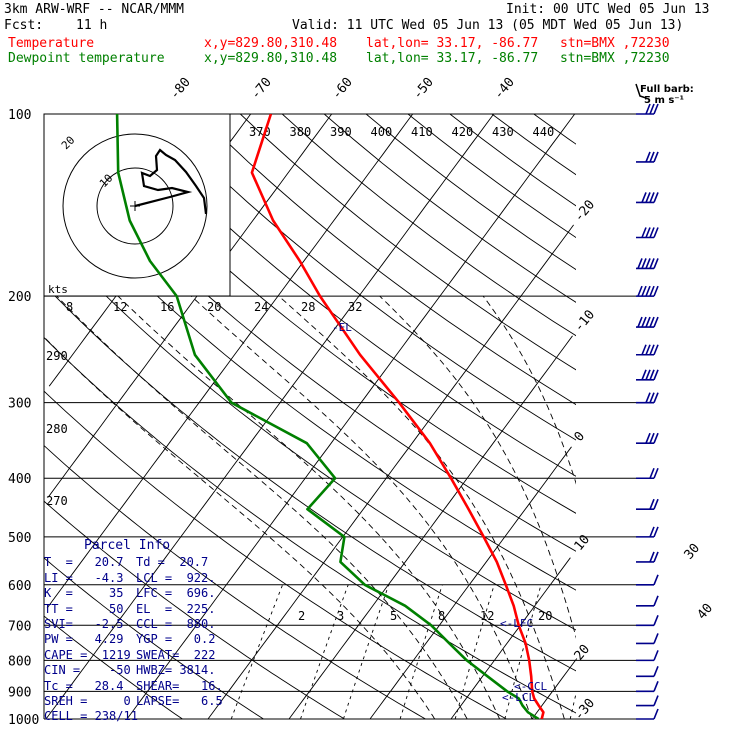 The height and width of the screenshot is (740, 740). What do you see at coordinates (463, 132) in the screenshot?
I see `theta-label: 420` at bounding box center [463, 132].